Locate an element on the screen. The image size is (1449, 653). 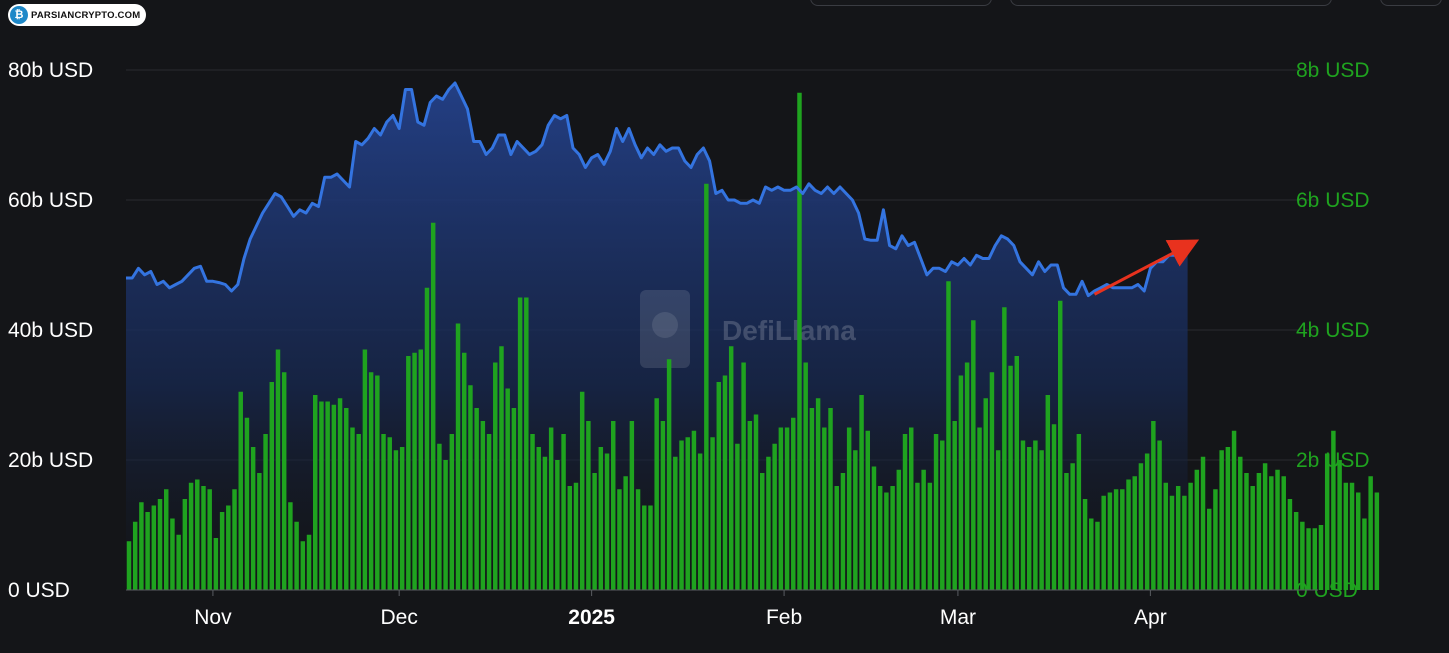
x-tick-label: Nov is located at coordinates (213, 617).